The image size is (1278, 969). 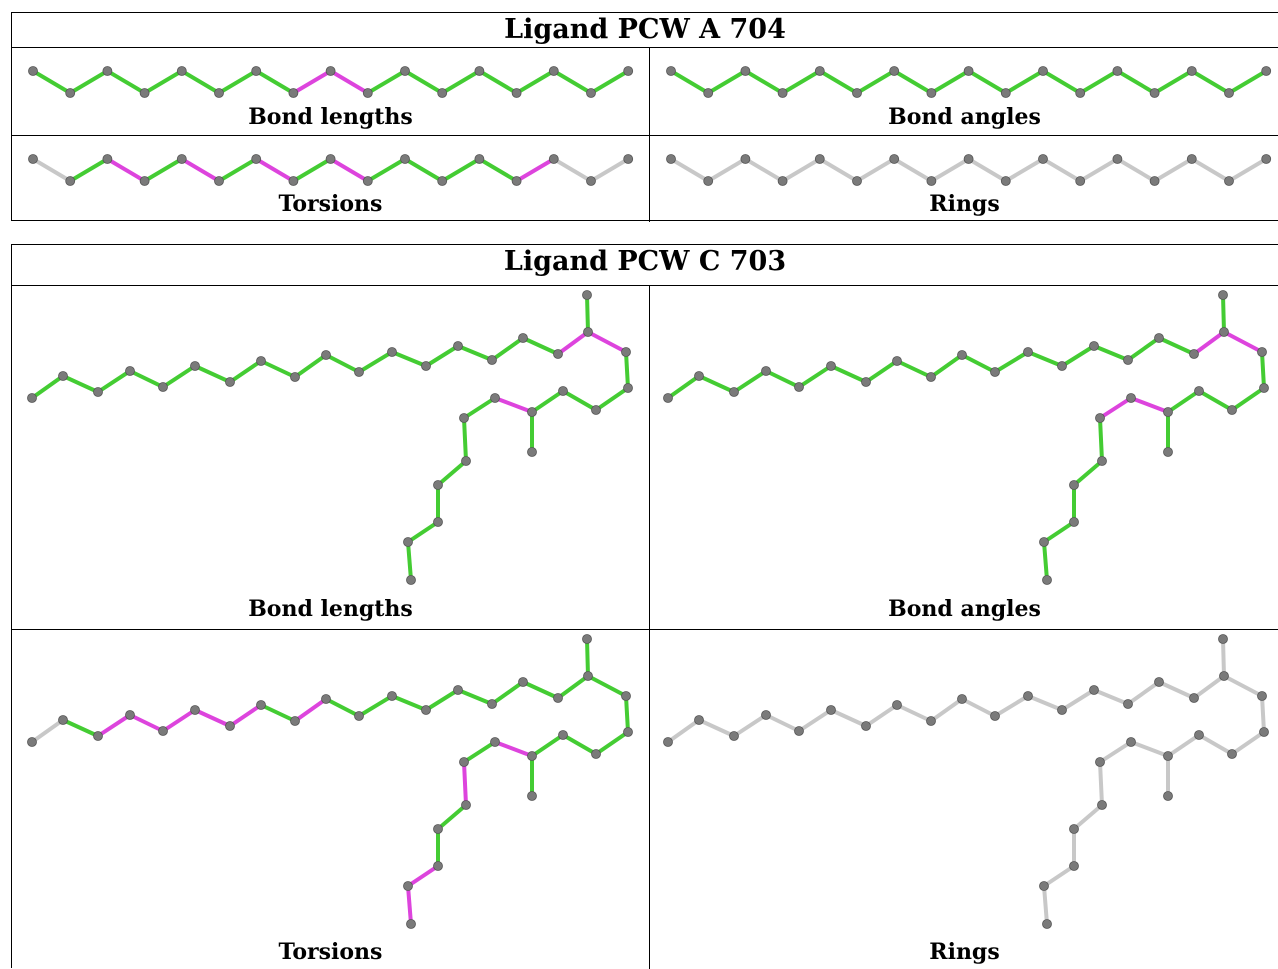 What do you see at coordinates (964, 952) in the screenshot?
I see `panel-label: Rings` at bounding box center [964, 952].